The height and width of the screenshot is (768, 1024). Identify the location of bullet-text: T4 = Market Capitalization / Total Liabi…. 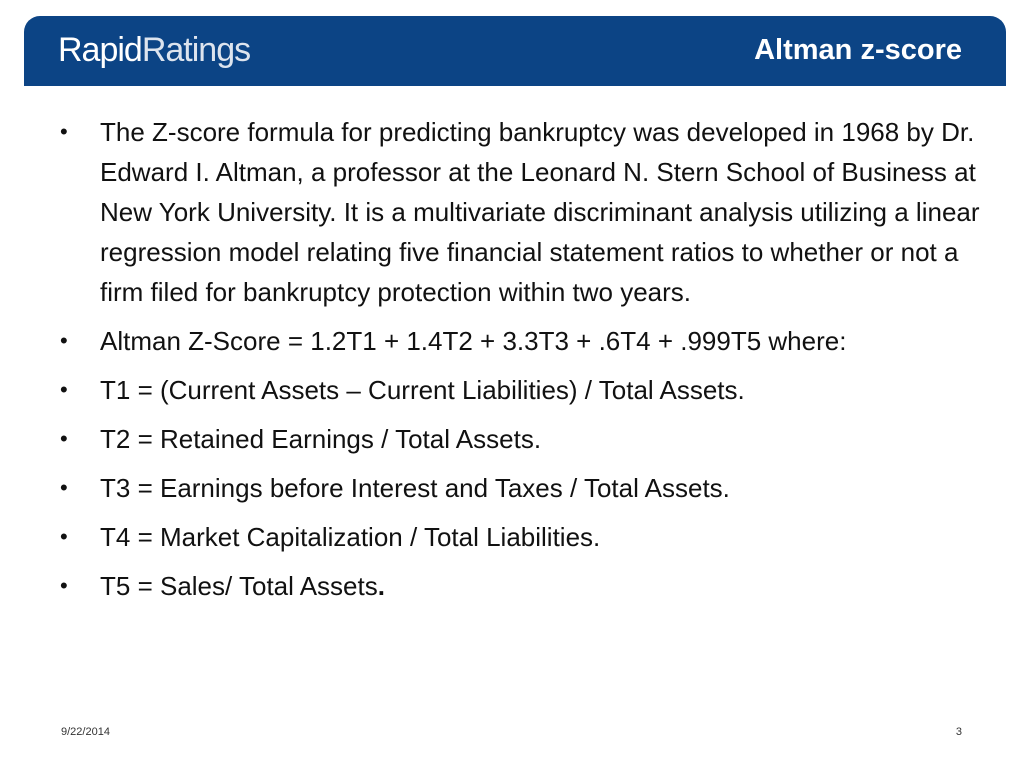
(350, 537).